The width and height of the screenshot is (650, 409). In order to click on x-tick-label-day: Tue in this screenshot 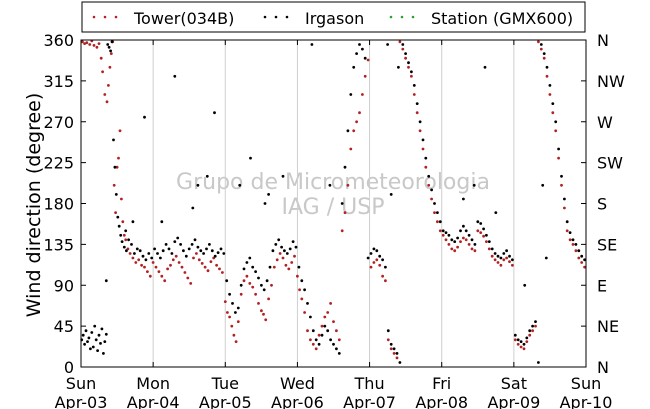, I will do `click(225, 383)`.